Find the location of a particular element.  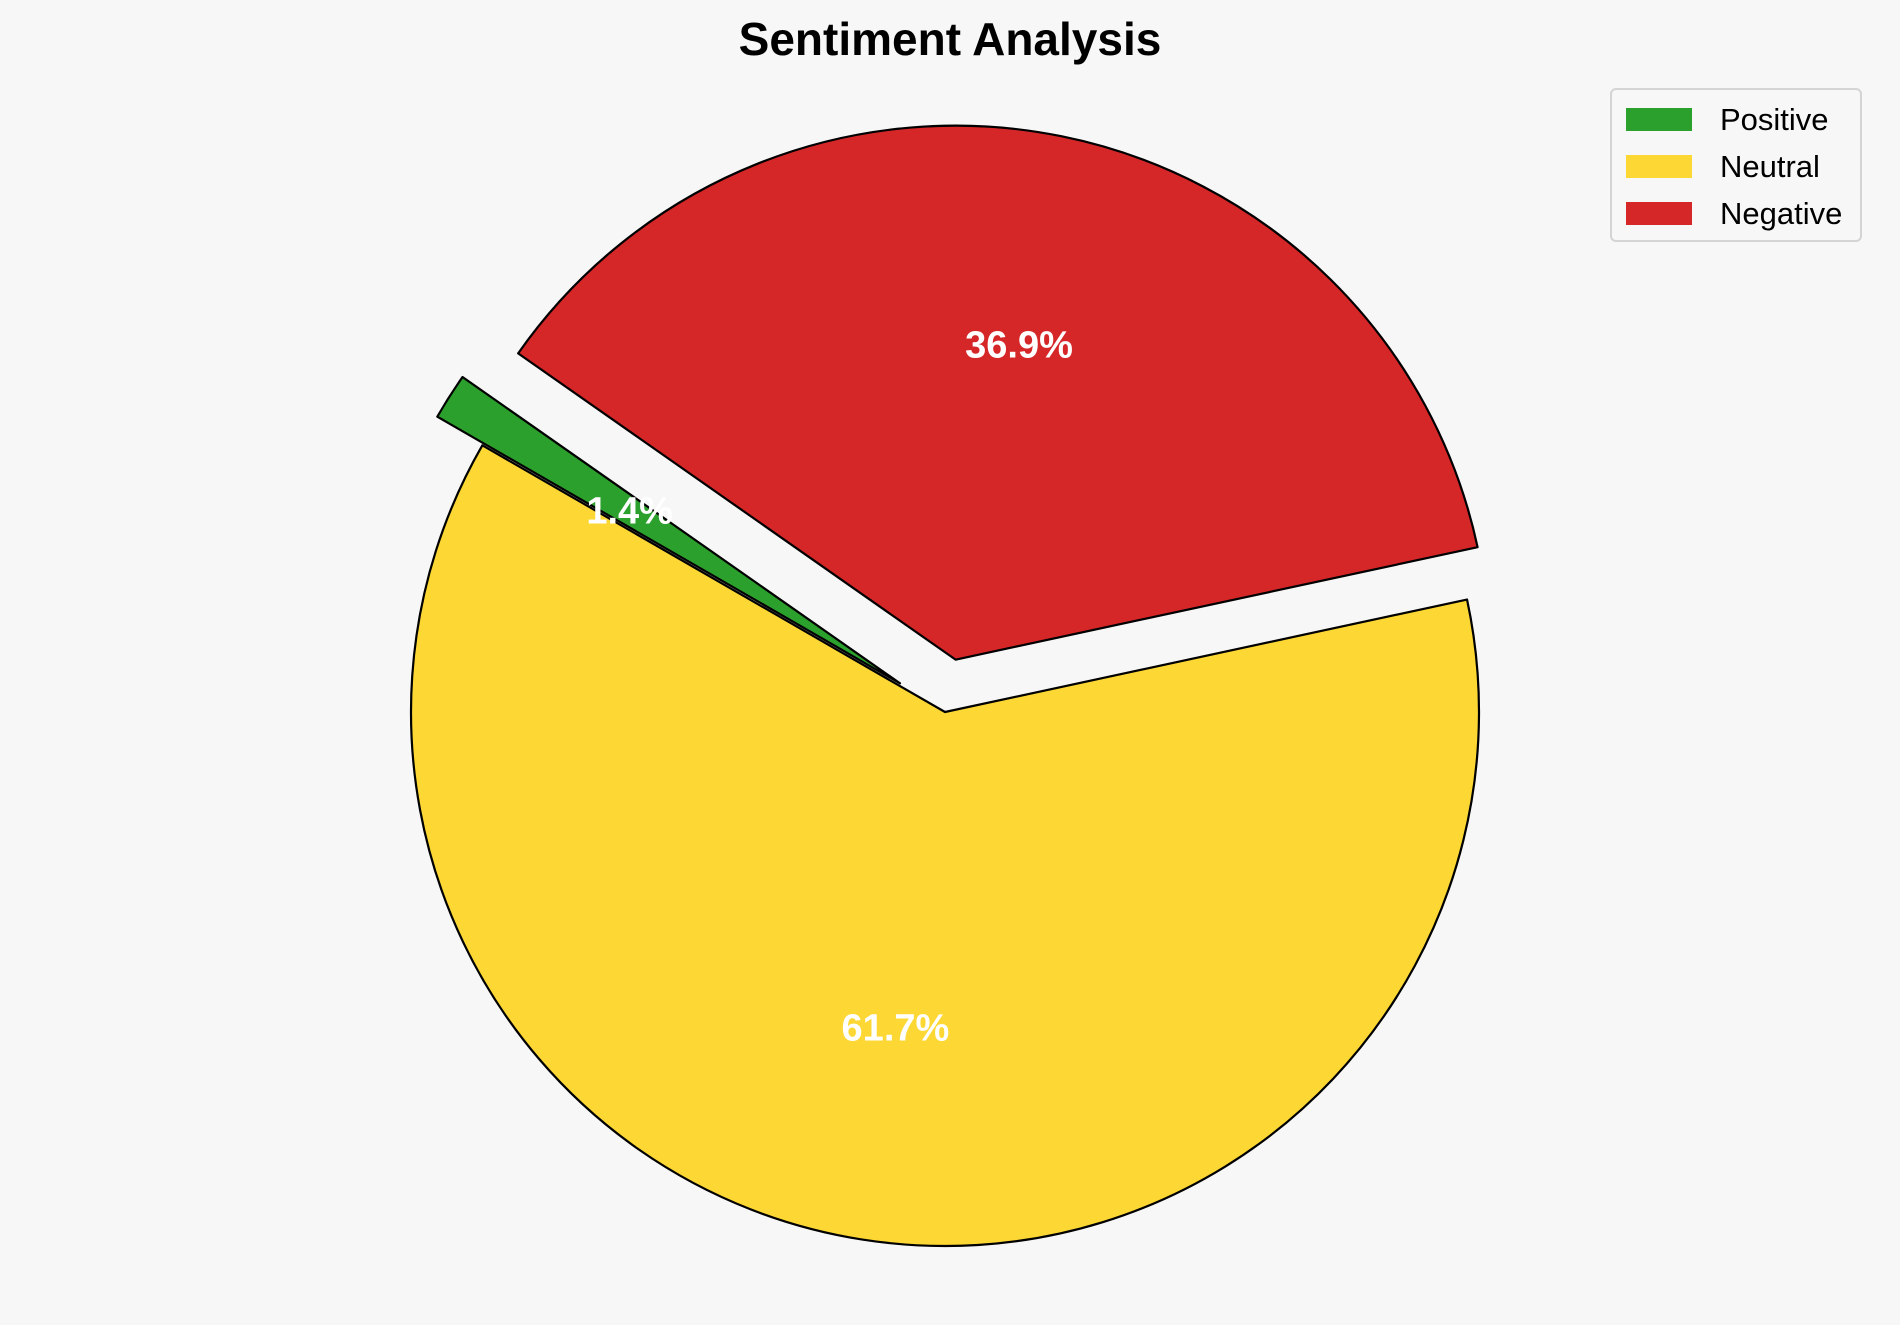

legend-item-positive: Positive is located at coordinates (1743, 119).